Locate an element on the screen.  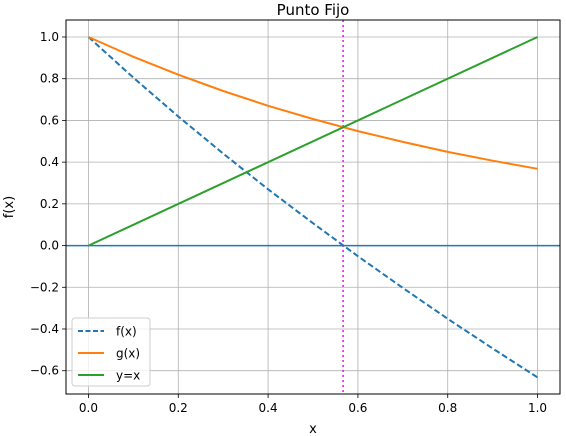
x-tick-label: 0.8 is located at coordinates (447, 408).